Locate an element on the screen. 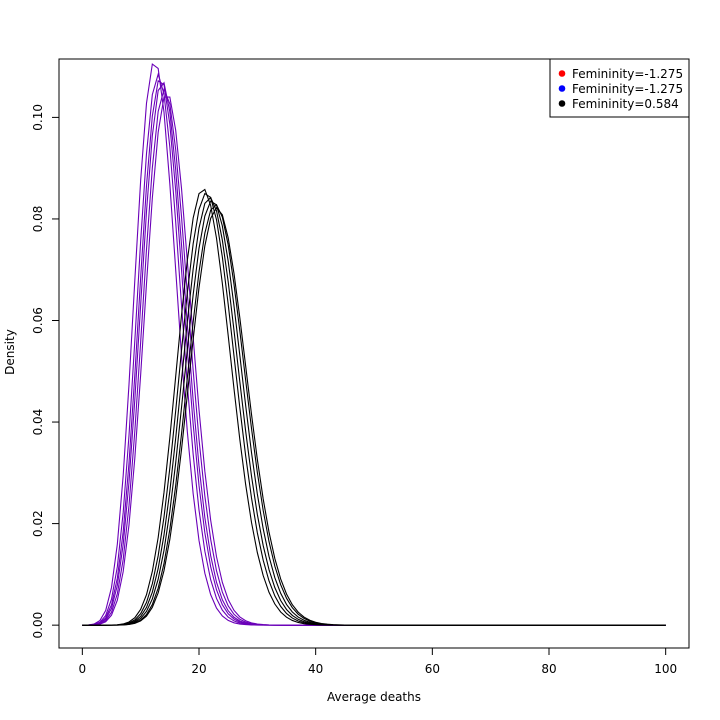  y-tick-label: 0.08 is located at coordinates (38, 219).